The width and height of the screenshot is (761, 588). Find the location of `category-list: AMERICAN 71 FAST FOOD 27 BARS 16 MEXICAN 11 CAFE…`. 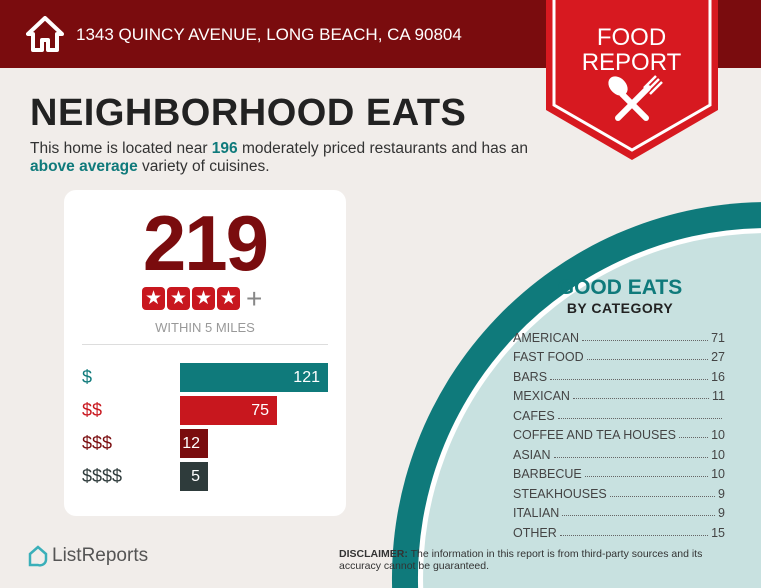

category-list: AMERICAN 71 FAST FOOD 27 BARS 16 MEXICAN 11 CAFE… is located at coordinates (619, 432).